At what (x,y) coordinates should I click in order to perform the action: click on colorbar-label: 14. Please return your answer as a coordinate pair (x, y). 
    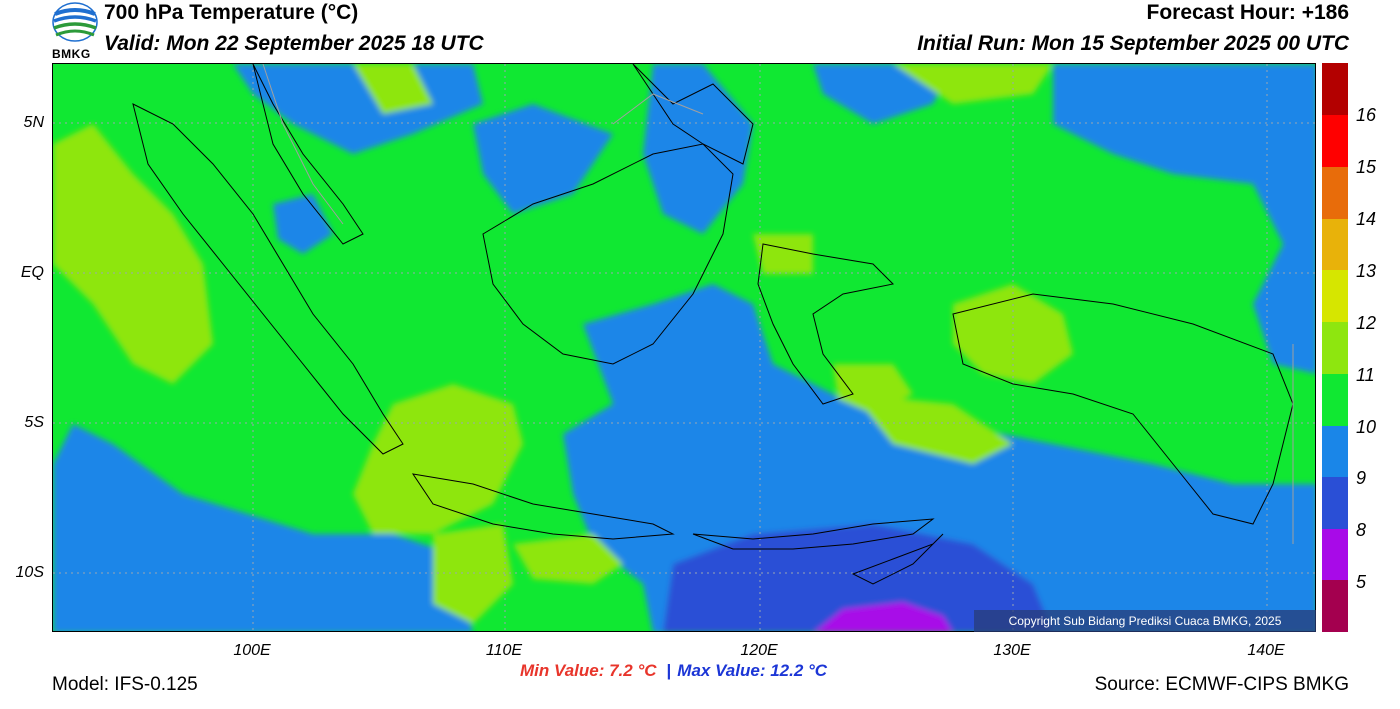
    Looking at the image, I should click on (1366, 219).